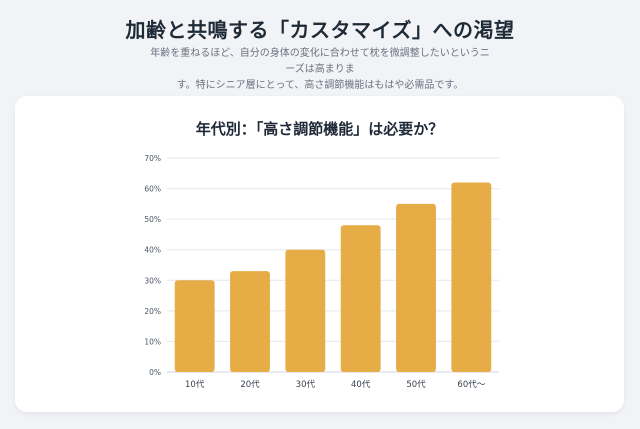 This screenshot has height=429, width=640. Describe the element at coordinates (152, 158) in the screenshot. I see `y-tick-label: 70%` at that location.